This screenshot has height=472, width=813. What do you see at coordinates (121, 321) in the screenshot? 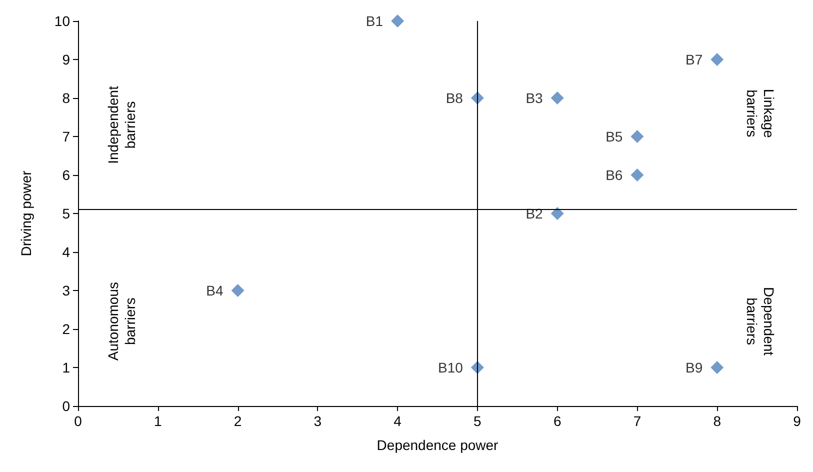
I see `annotation: Autonomous barriers` at bounding box center [121, 321].